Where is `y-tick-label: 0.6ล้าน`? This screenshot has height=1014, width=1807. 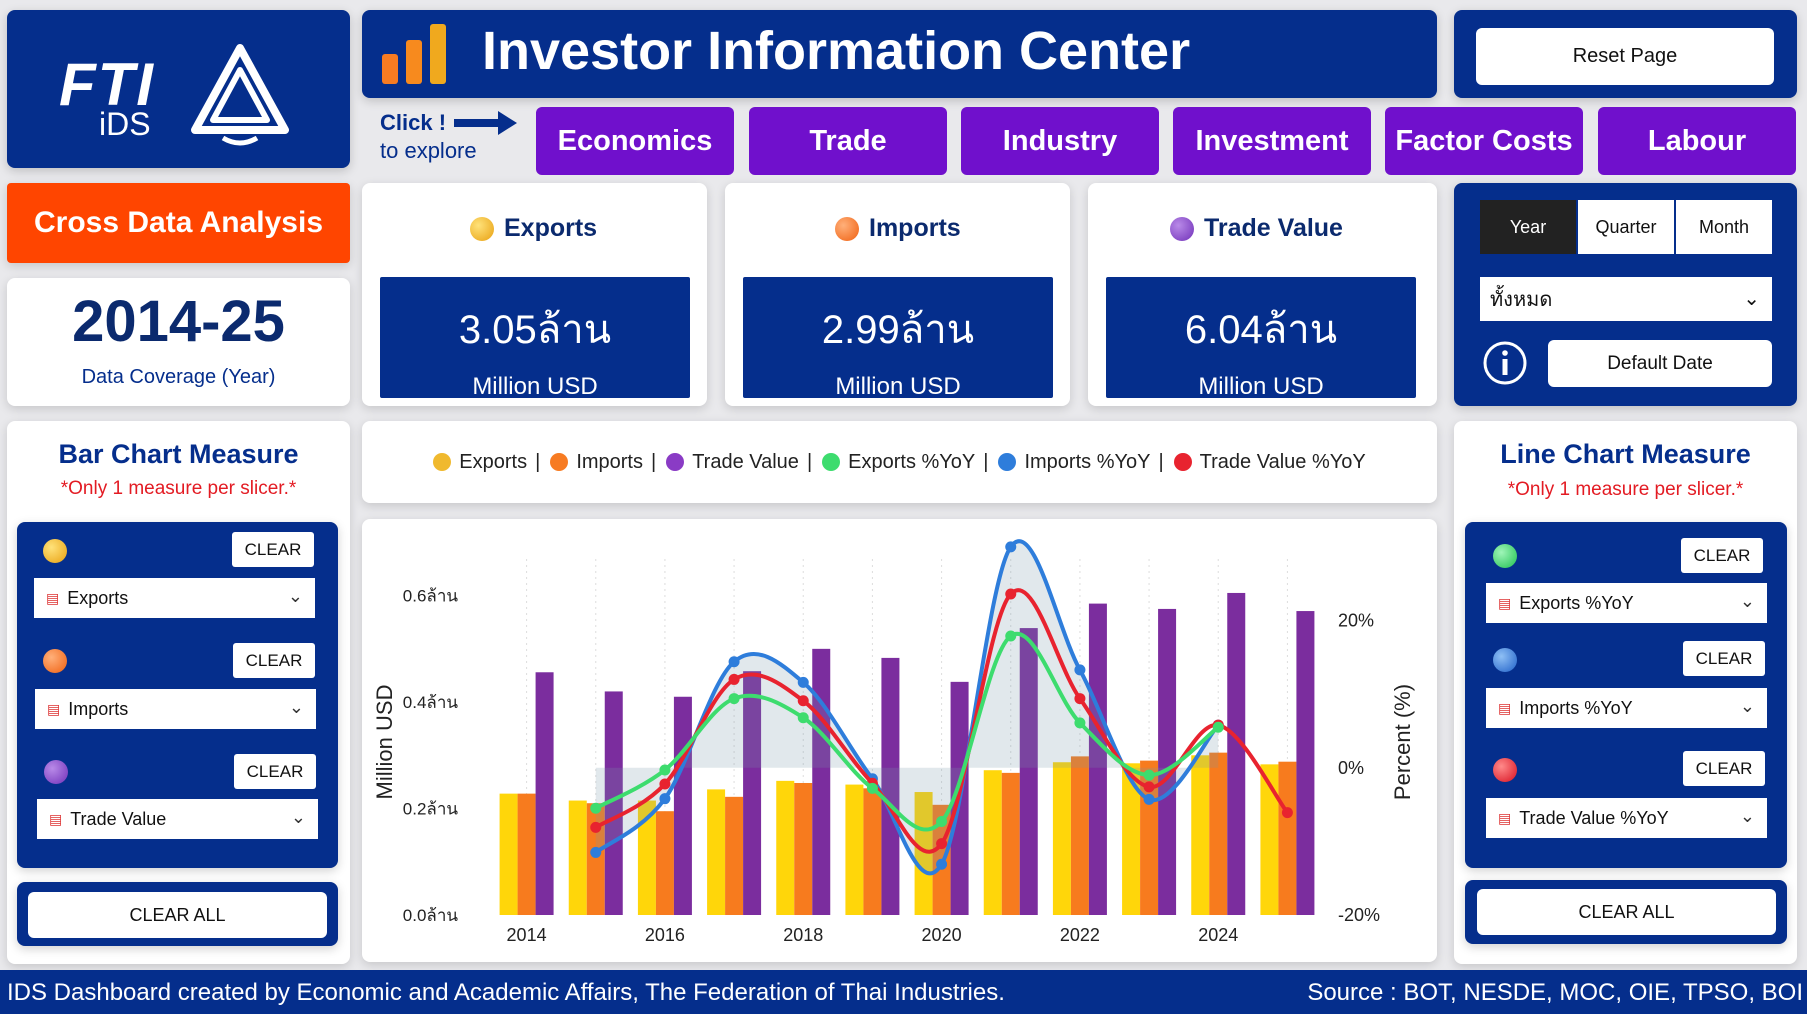
y-tick-label: 0.6ล้าน is located at coordinates (431, 596).